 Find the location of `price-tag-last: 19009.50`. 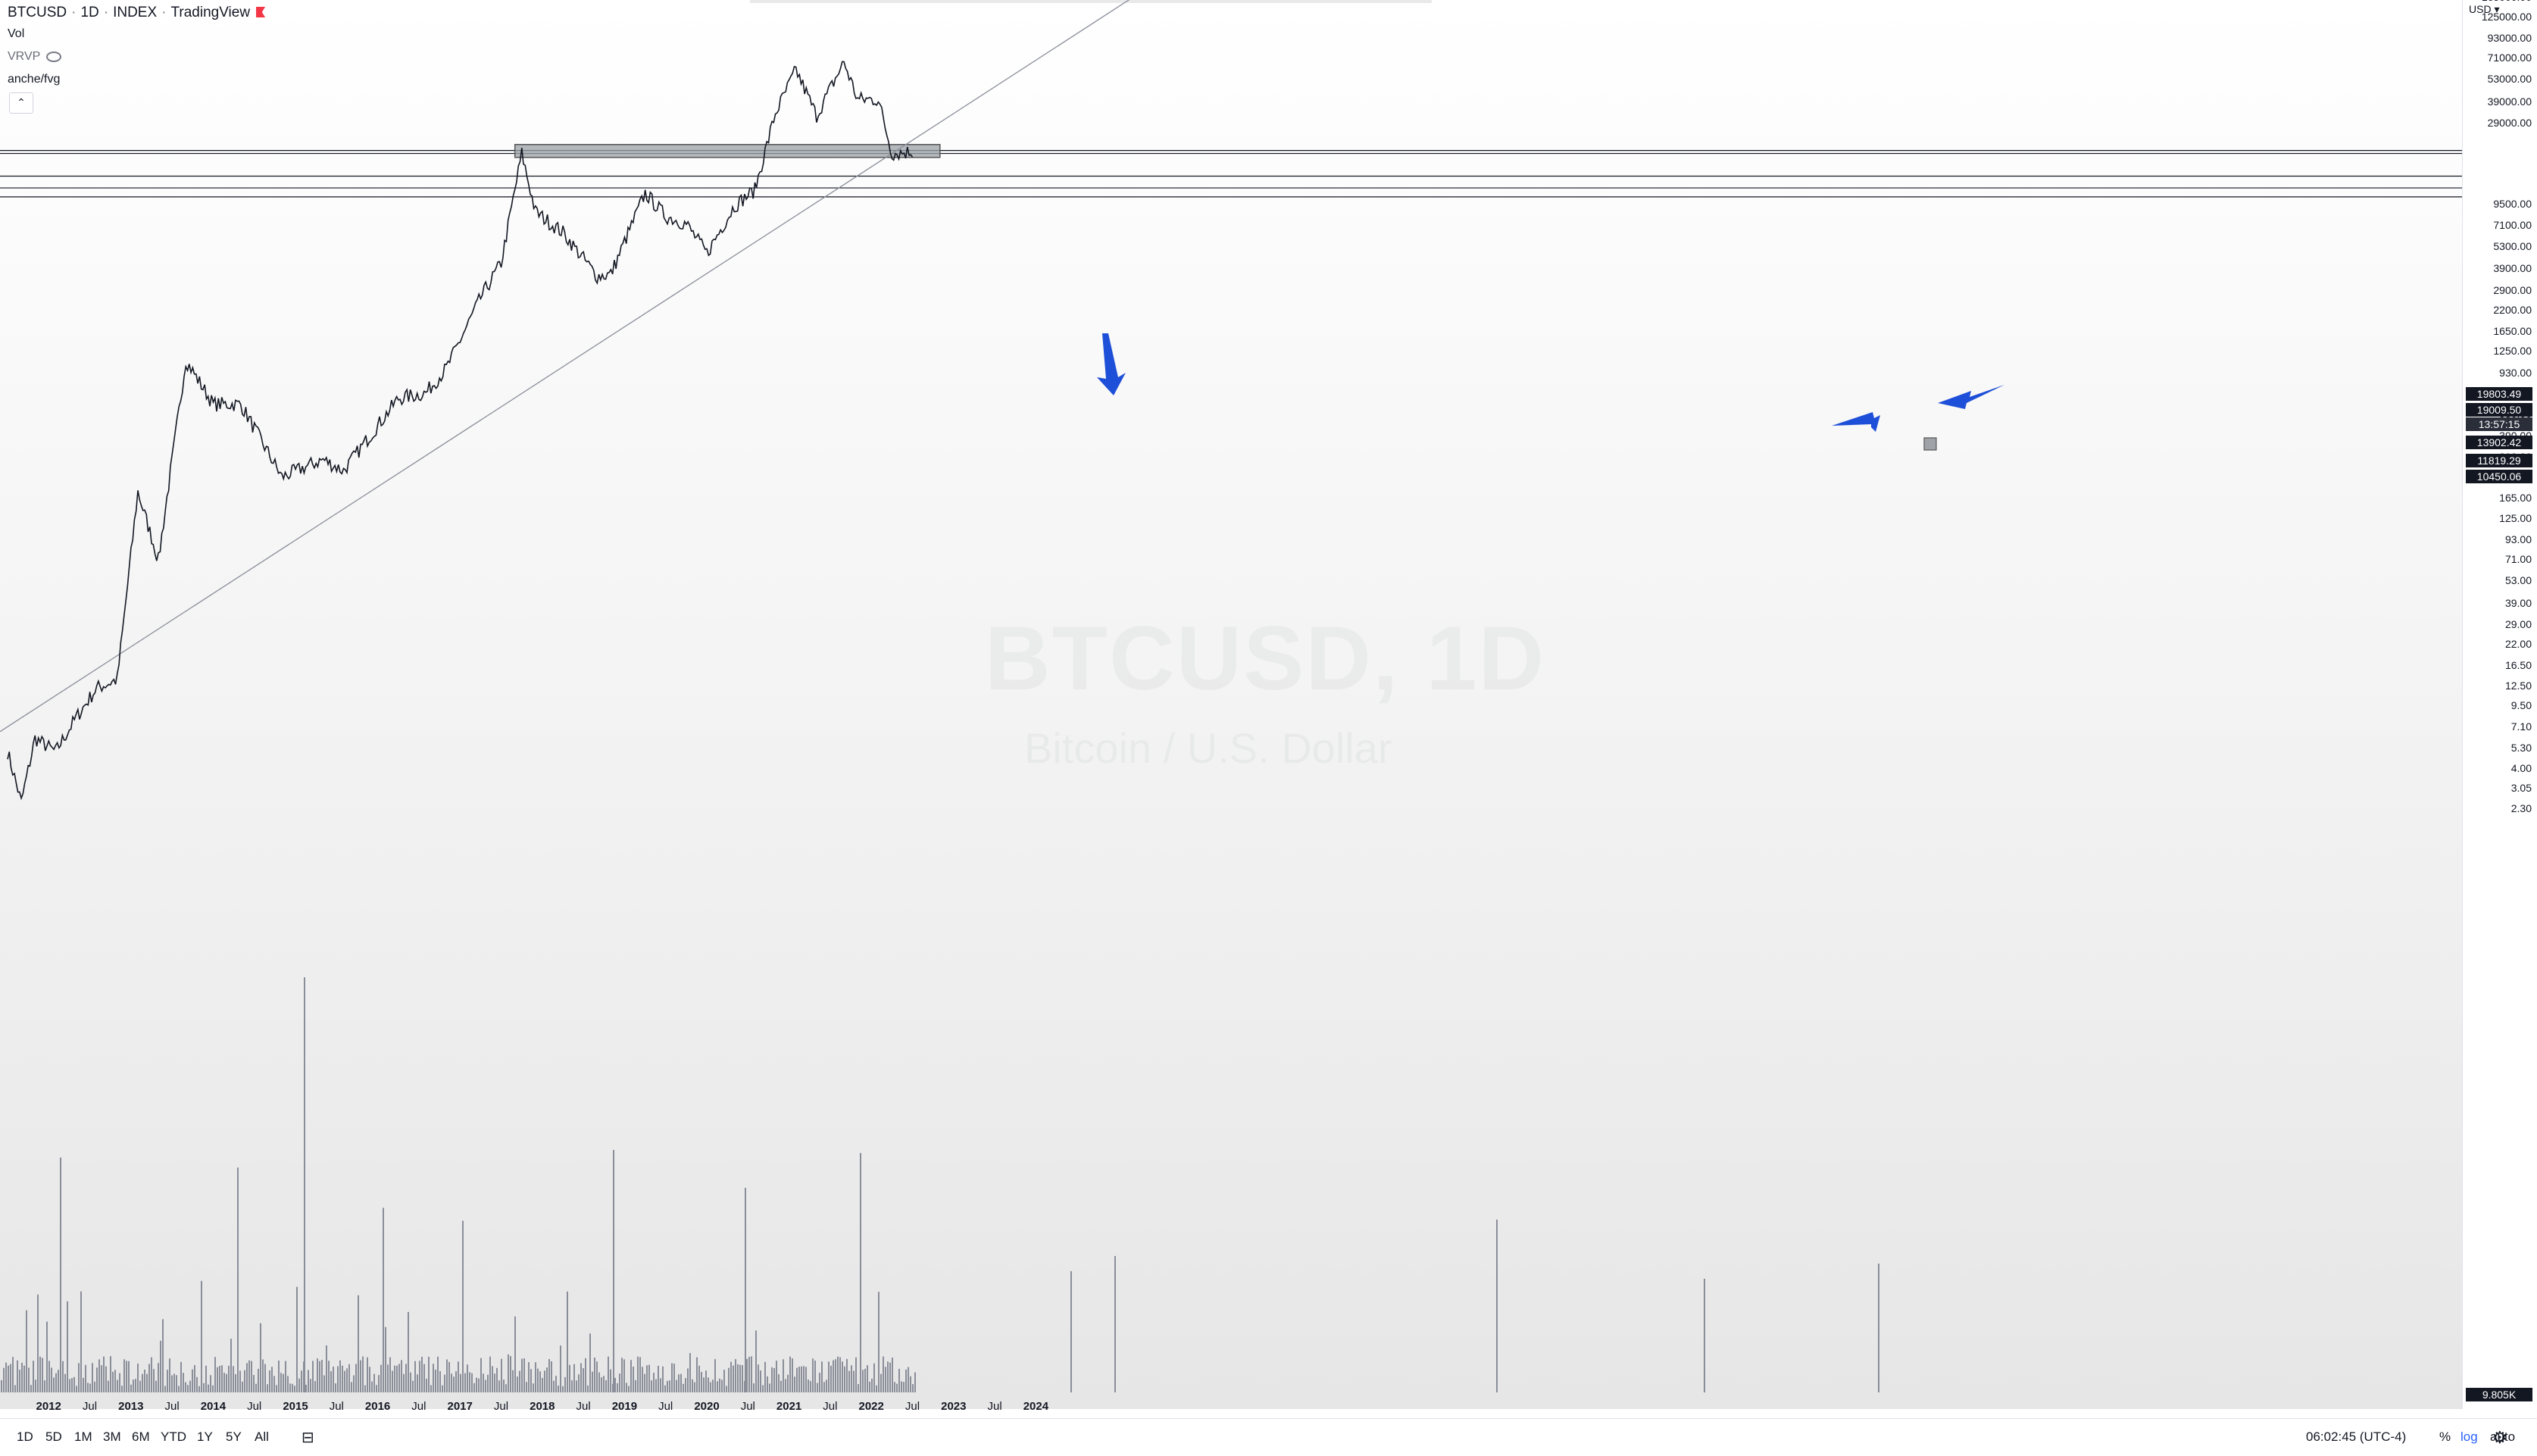

price-tag-last: 19009.50 is located at coordinates (2499, 410).